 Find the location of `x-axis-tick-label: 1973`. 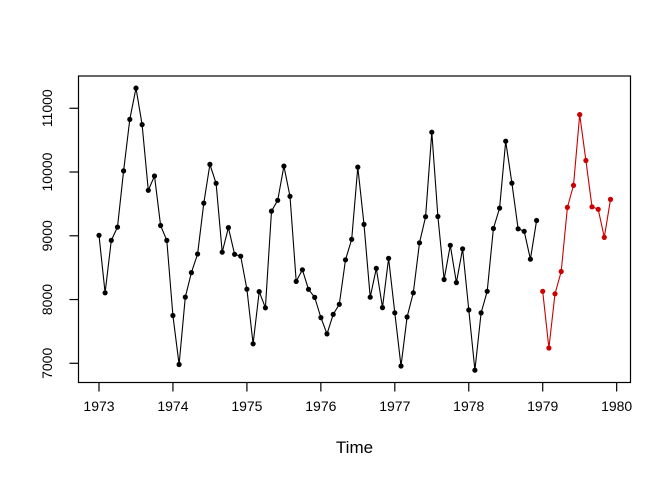

x-axis-tick-label: 1973 is located at coordinates (98, 406).